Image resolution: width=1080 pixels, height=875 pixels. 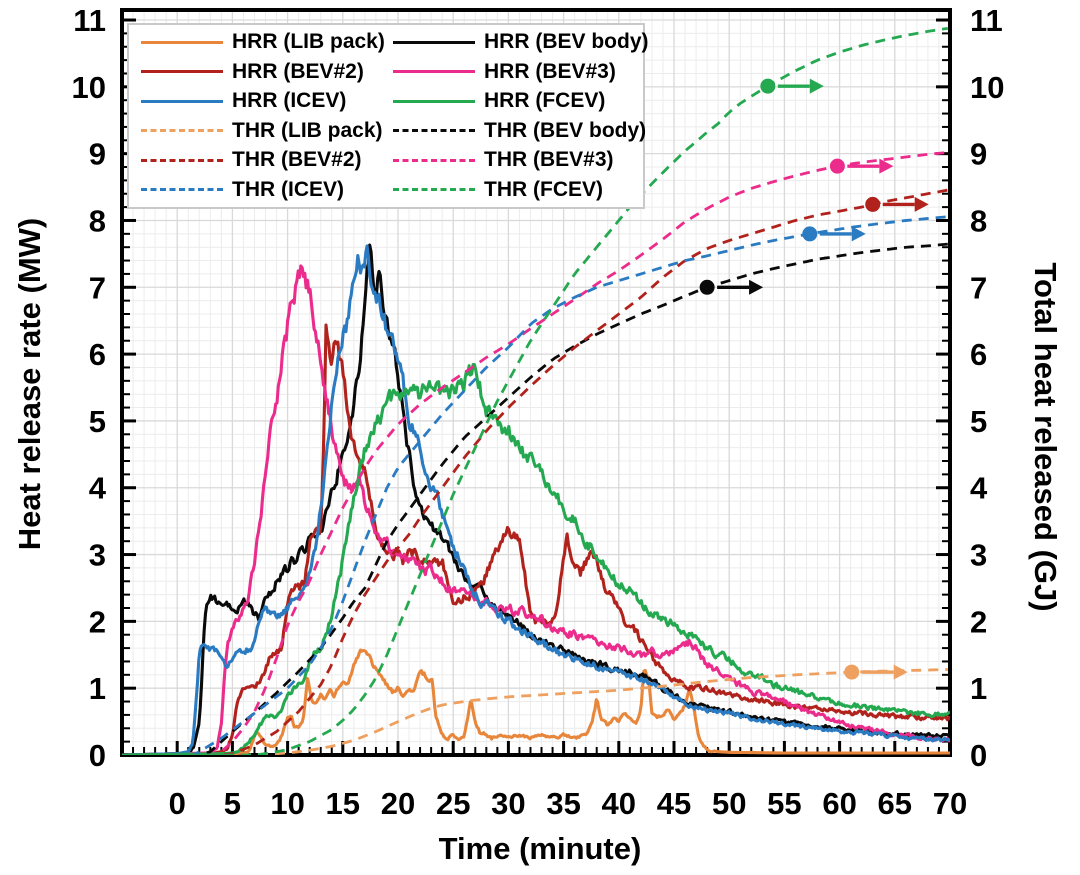 What do you see at coordinates (563, 803) in the screenshot?
I see `svg-text: 35` at bounding box center [563, 803].